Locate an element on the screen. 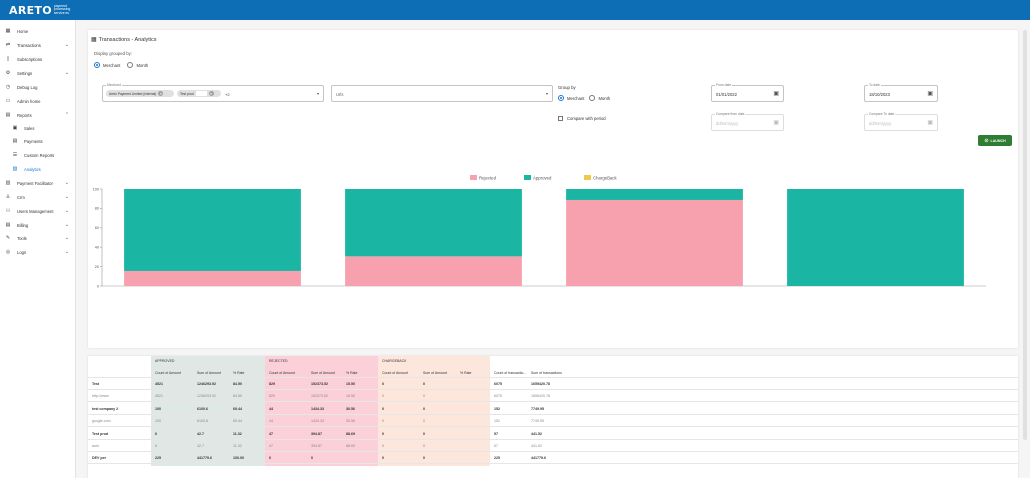 The width and height of the screenshot is (1030, 478). sidebar-item-home: ▦ Home is located at coordinates (38, 31).